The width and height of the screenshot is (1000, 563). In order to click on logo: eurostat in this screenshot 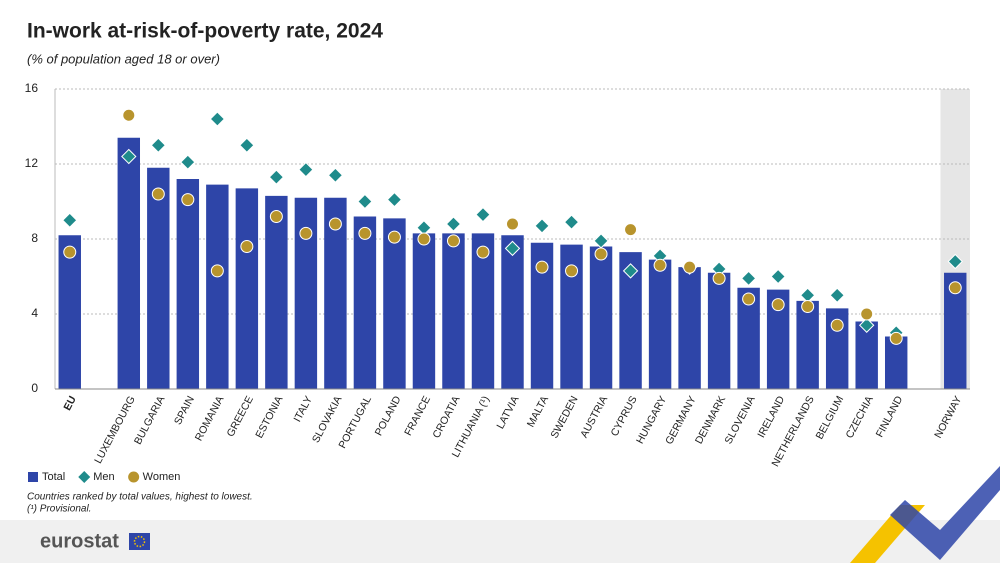, I will do `click(79, 541)`.